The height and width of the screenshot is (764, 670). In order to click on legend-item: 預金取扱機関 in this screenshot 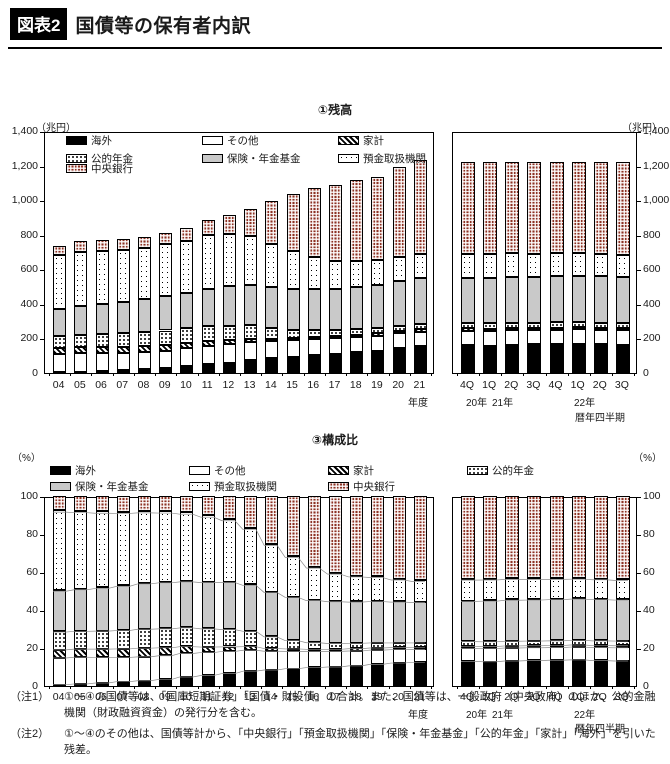, I will do `click(258, 486)`.